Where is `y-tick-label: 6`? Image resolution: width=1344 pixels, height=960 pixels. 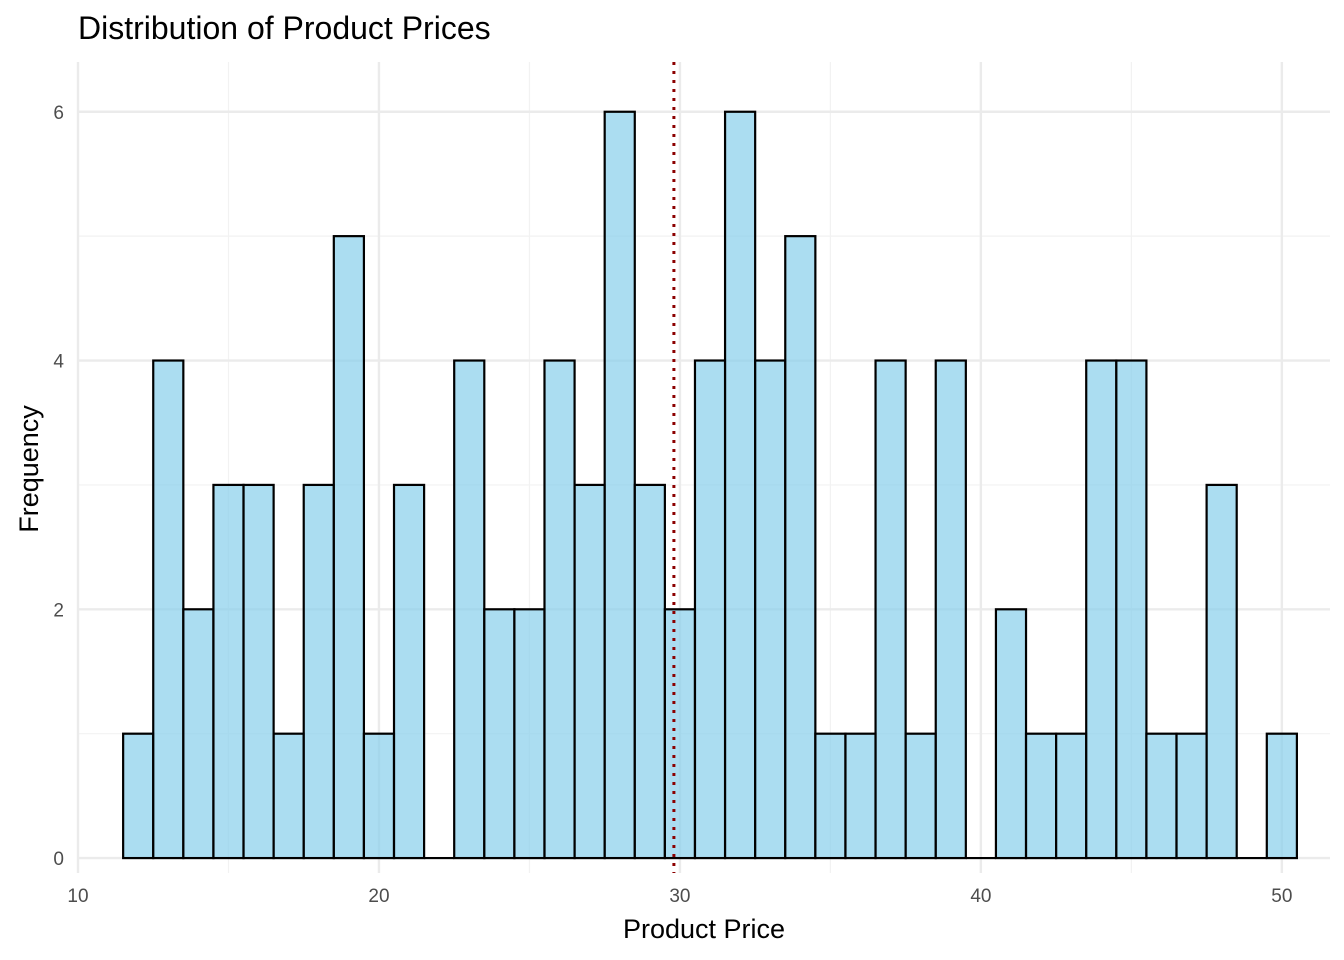 y-tick-label: 6 is located at coordinates (58, 113).